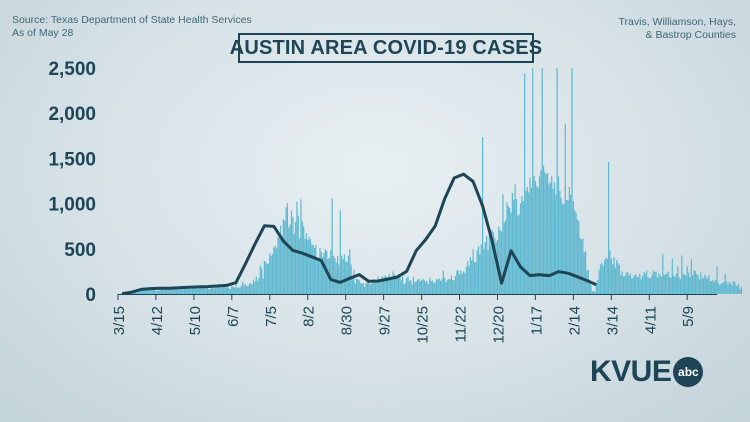 This screenshot has height=422, width=750. Describe the element at coordinates (72, 205) in the screenshot. I see `y-tick-label: 1,000` at that location.